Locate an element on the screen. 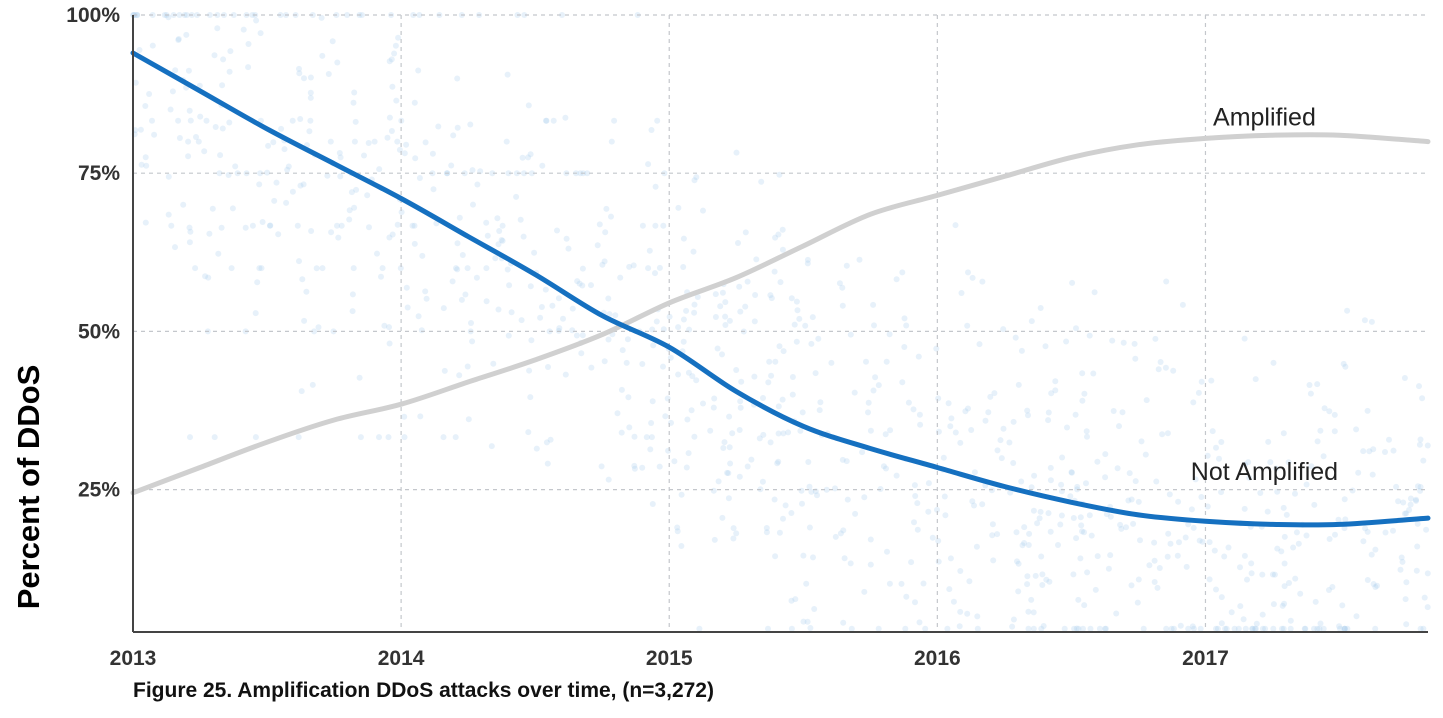 The image size is (1443, 718). y-tick-labels: 25% 50% 75% 100% is located at coordinates (93, 253).